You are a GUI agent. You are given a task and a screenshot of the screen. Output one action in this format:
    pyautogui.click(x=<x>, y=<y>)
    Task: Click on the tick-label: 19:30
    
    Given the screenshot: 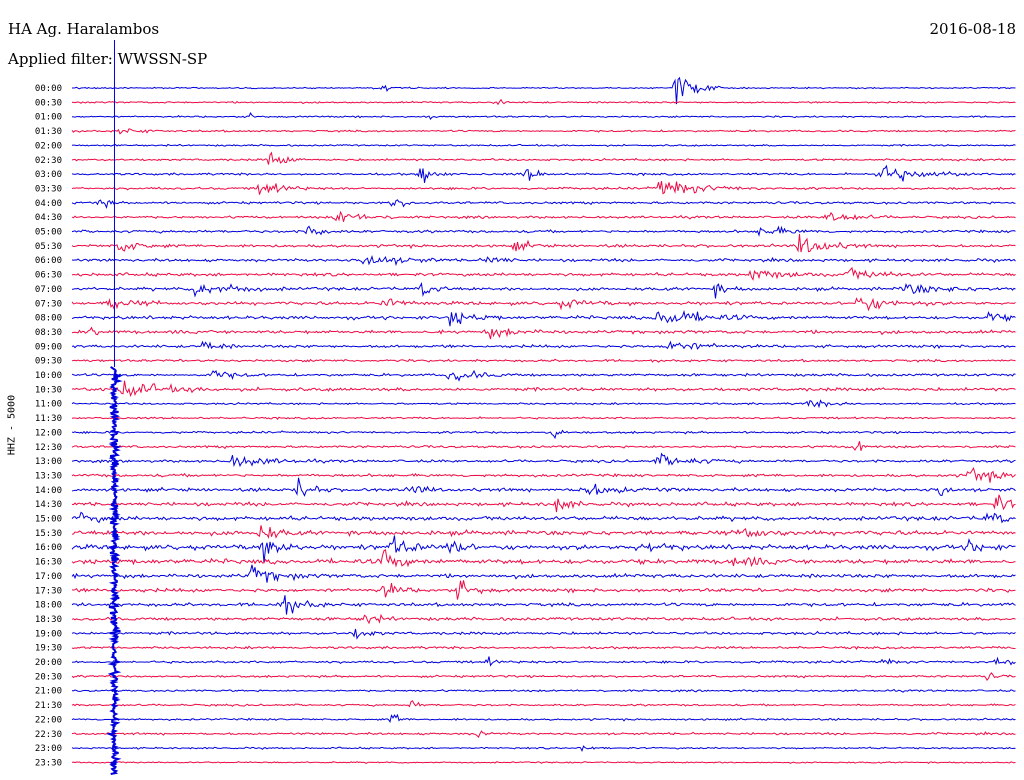 What is the action you would take?
    pyautogui.click(x=48, y=649)
    